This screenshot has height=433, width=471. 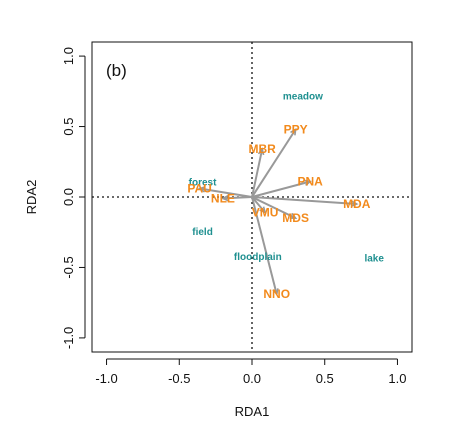 What do you see at coordinates (263, 149) in the screenshot?
I see `species-label: MBR` at bounding box center [263, 149].